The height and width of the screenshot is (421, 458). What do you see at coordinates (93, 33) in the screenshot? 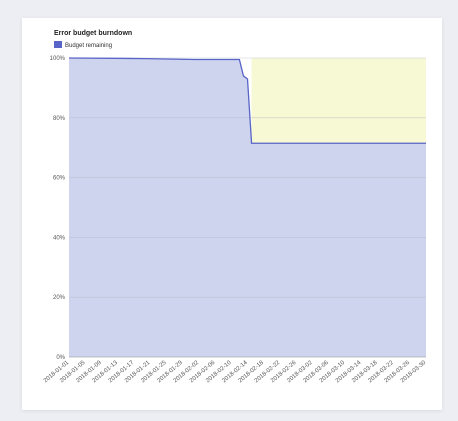
I see `chart-title: Error budget burndown` at bounding box center [93, 33].